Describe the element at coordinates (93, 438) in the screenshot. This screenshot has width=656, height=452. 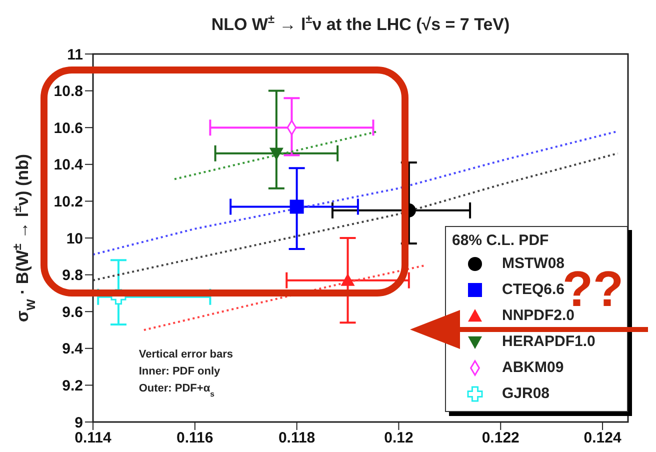
I see `x-tick-label: 0.114` at that location.